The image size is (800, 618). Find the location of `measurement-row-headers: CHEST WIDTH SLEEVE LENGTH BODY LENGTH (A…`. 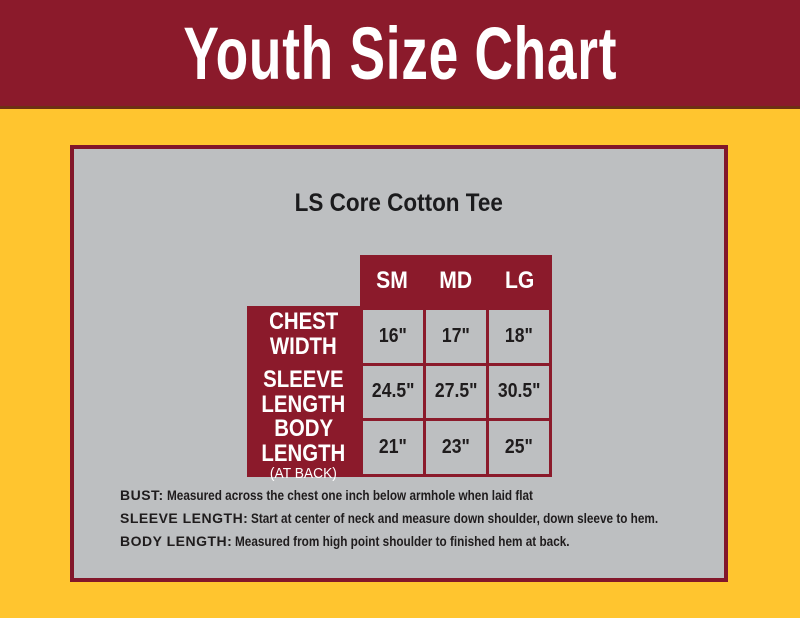

measurement-row-headers: CHEST WIDTH SLEEVE LENGTH BODY LENGTH (A… is located at coordinates (303, 394).